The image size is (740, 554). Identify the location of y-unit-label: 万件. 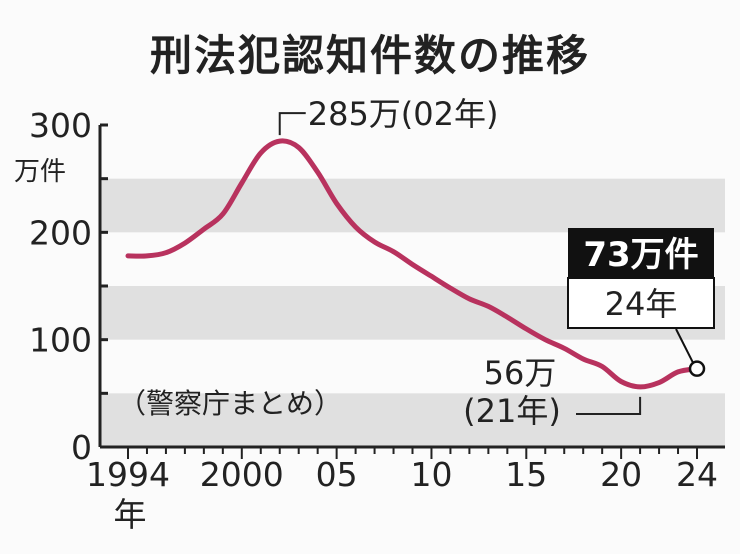
(40, 172).